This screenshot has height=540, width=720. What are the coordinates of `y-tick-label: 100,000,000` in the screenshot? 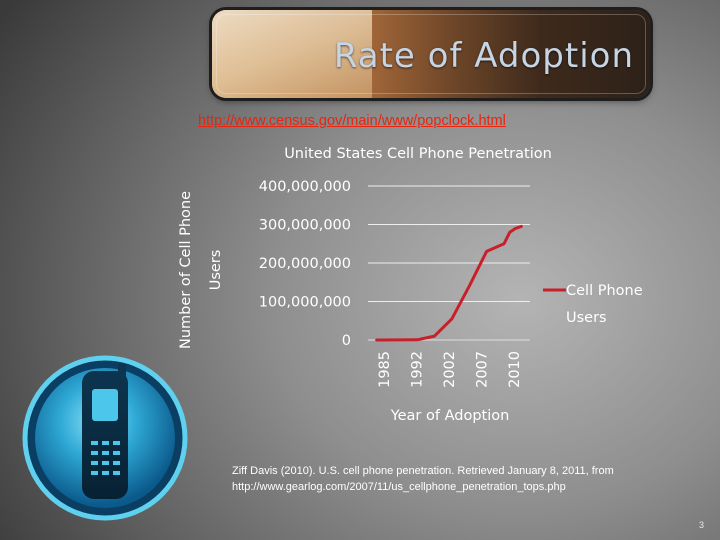 It's located at (305, 303).